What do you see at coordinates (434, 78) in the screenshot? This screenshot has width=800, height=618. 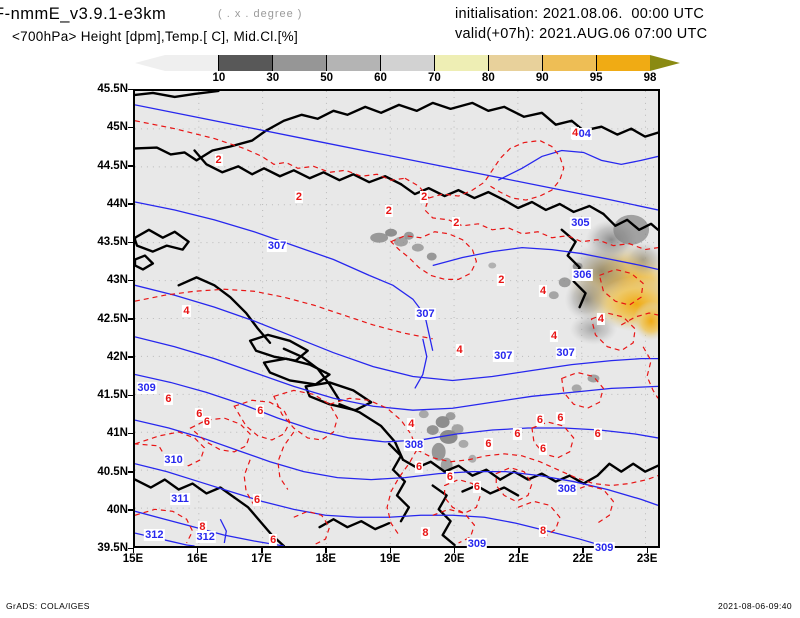 I see `colorbar-tick-70: 70` at bounding box center [434, 78].